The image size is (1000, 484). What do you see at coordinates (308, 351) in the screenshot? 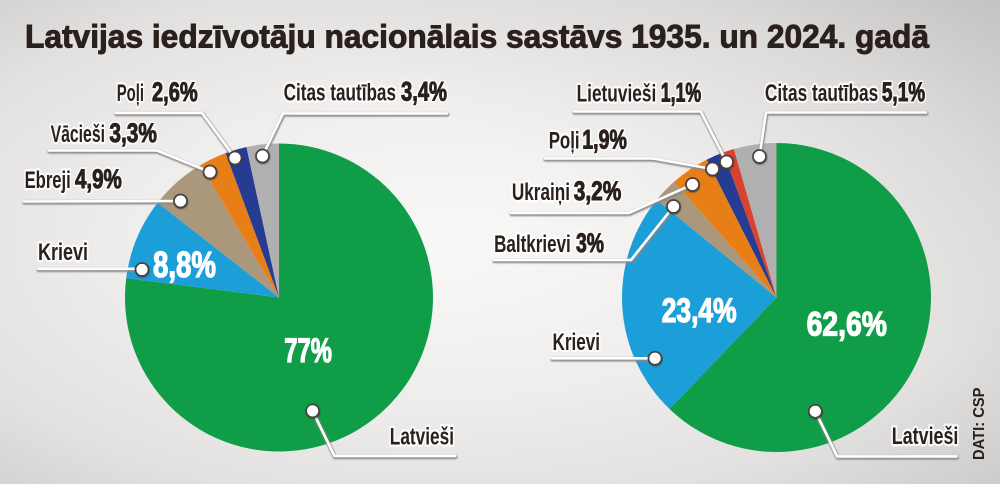
I see `svg-text: 77%` at bounding box center [308, 351].